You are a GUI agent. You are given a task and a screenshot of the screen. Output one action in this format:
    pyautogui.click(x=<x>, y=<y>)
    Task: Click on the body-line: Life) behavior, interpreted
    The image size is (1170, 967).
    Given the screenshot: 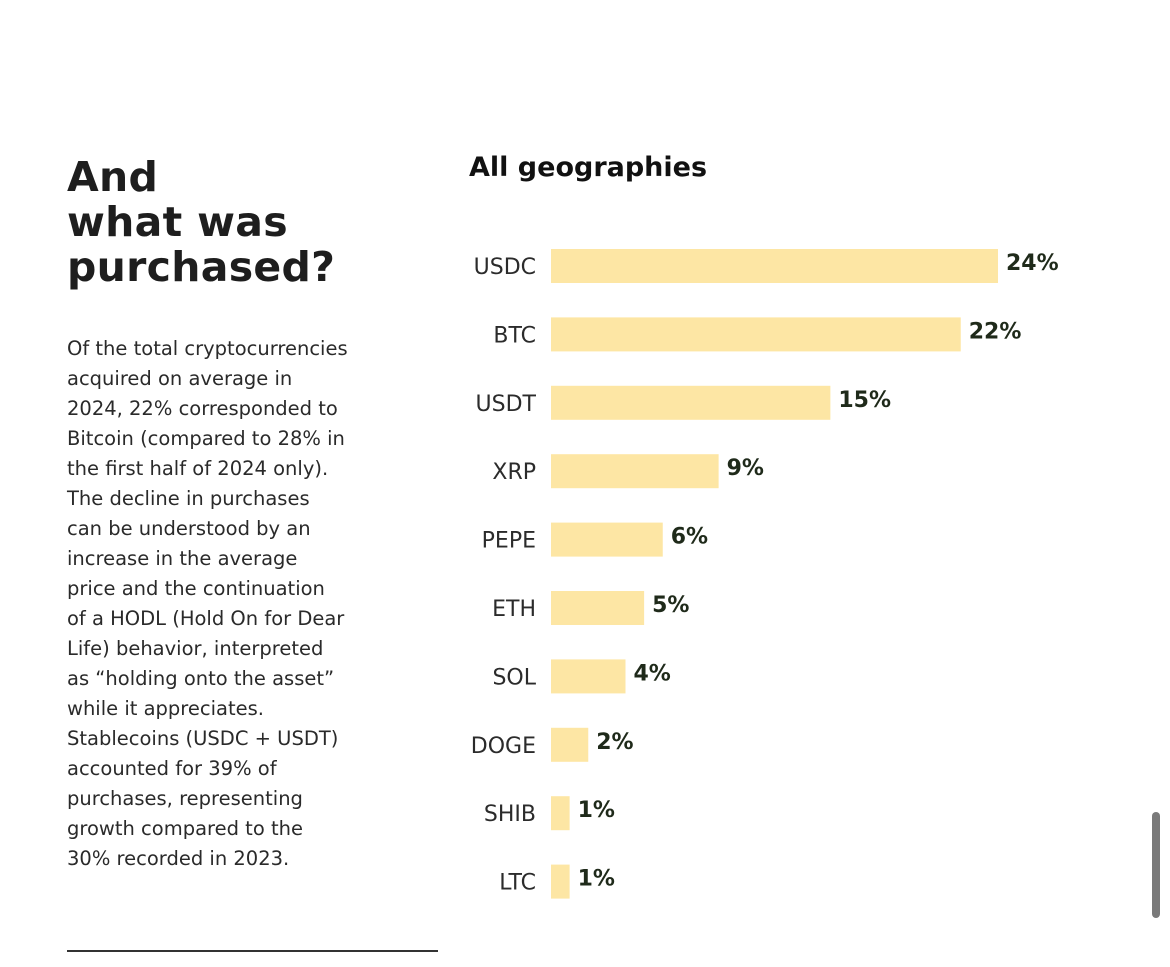 What is the action you would take?
    pyautogui.click(x=195, y=648)
    